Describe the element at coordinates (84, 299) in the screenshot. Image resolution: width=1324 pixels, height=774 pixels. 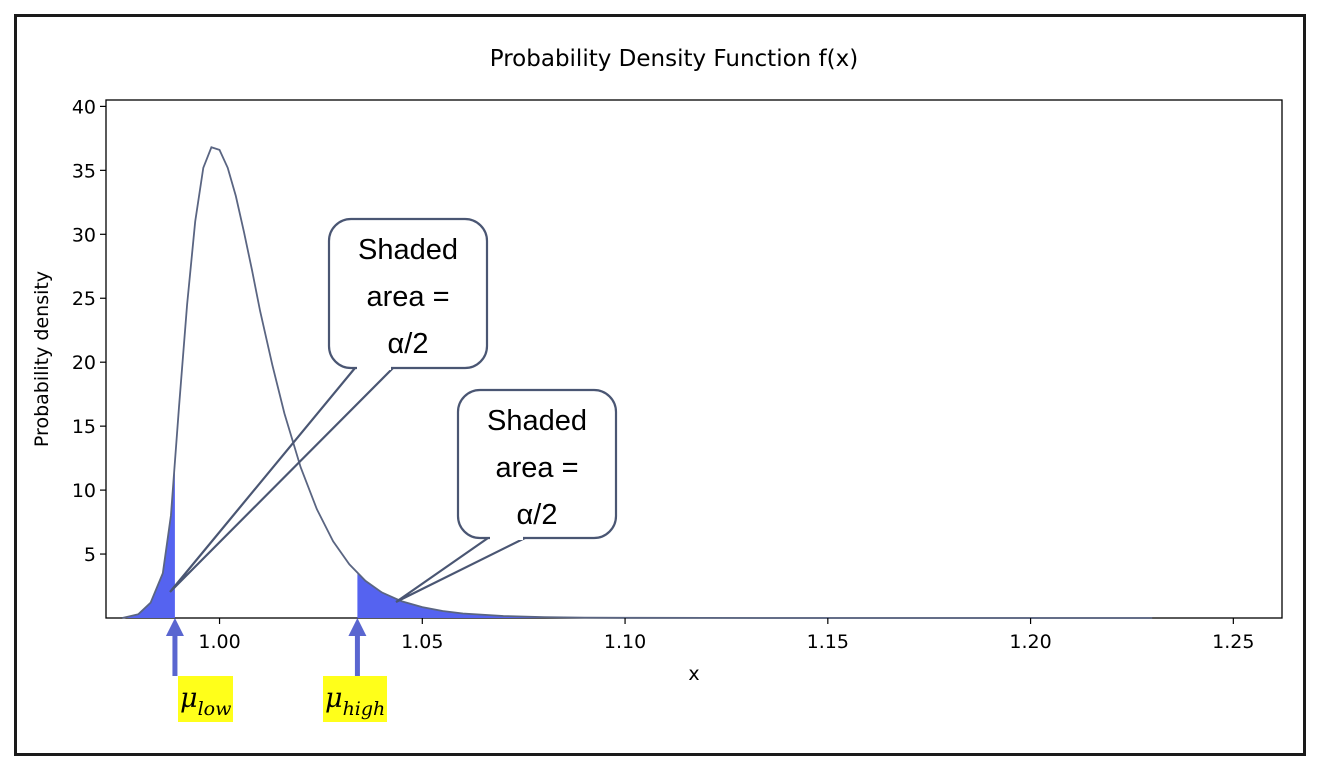
I see `y-tick-label: 25` at that location.